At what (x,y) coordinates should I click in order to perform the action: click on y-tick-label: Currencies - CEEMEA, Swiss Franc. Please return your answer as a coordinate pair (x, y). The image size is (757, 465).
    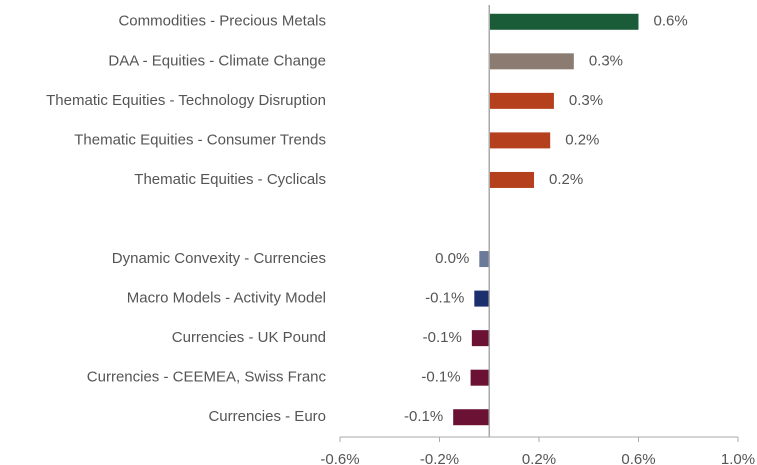
    Looking at the image, I should click on (207, 377).